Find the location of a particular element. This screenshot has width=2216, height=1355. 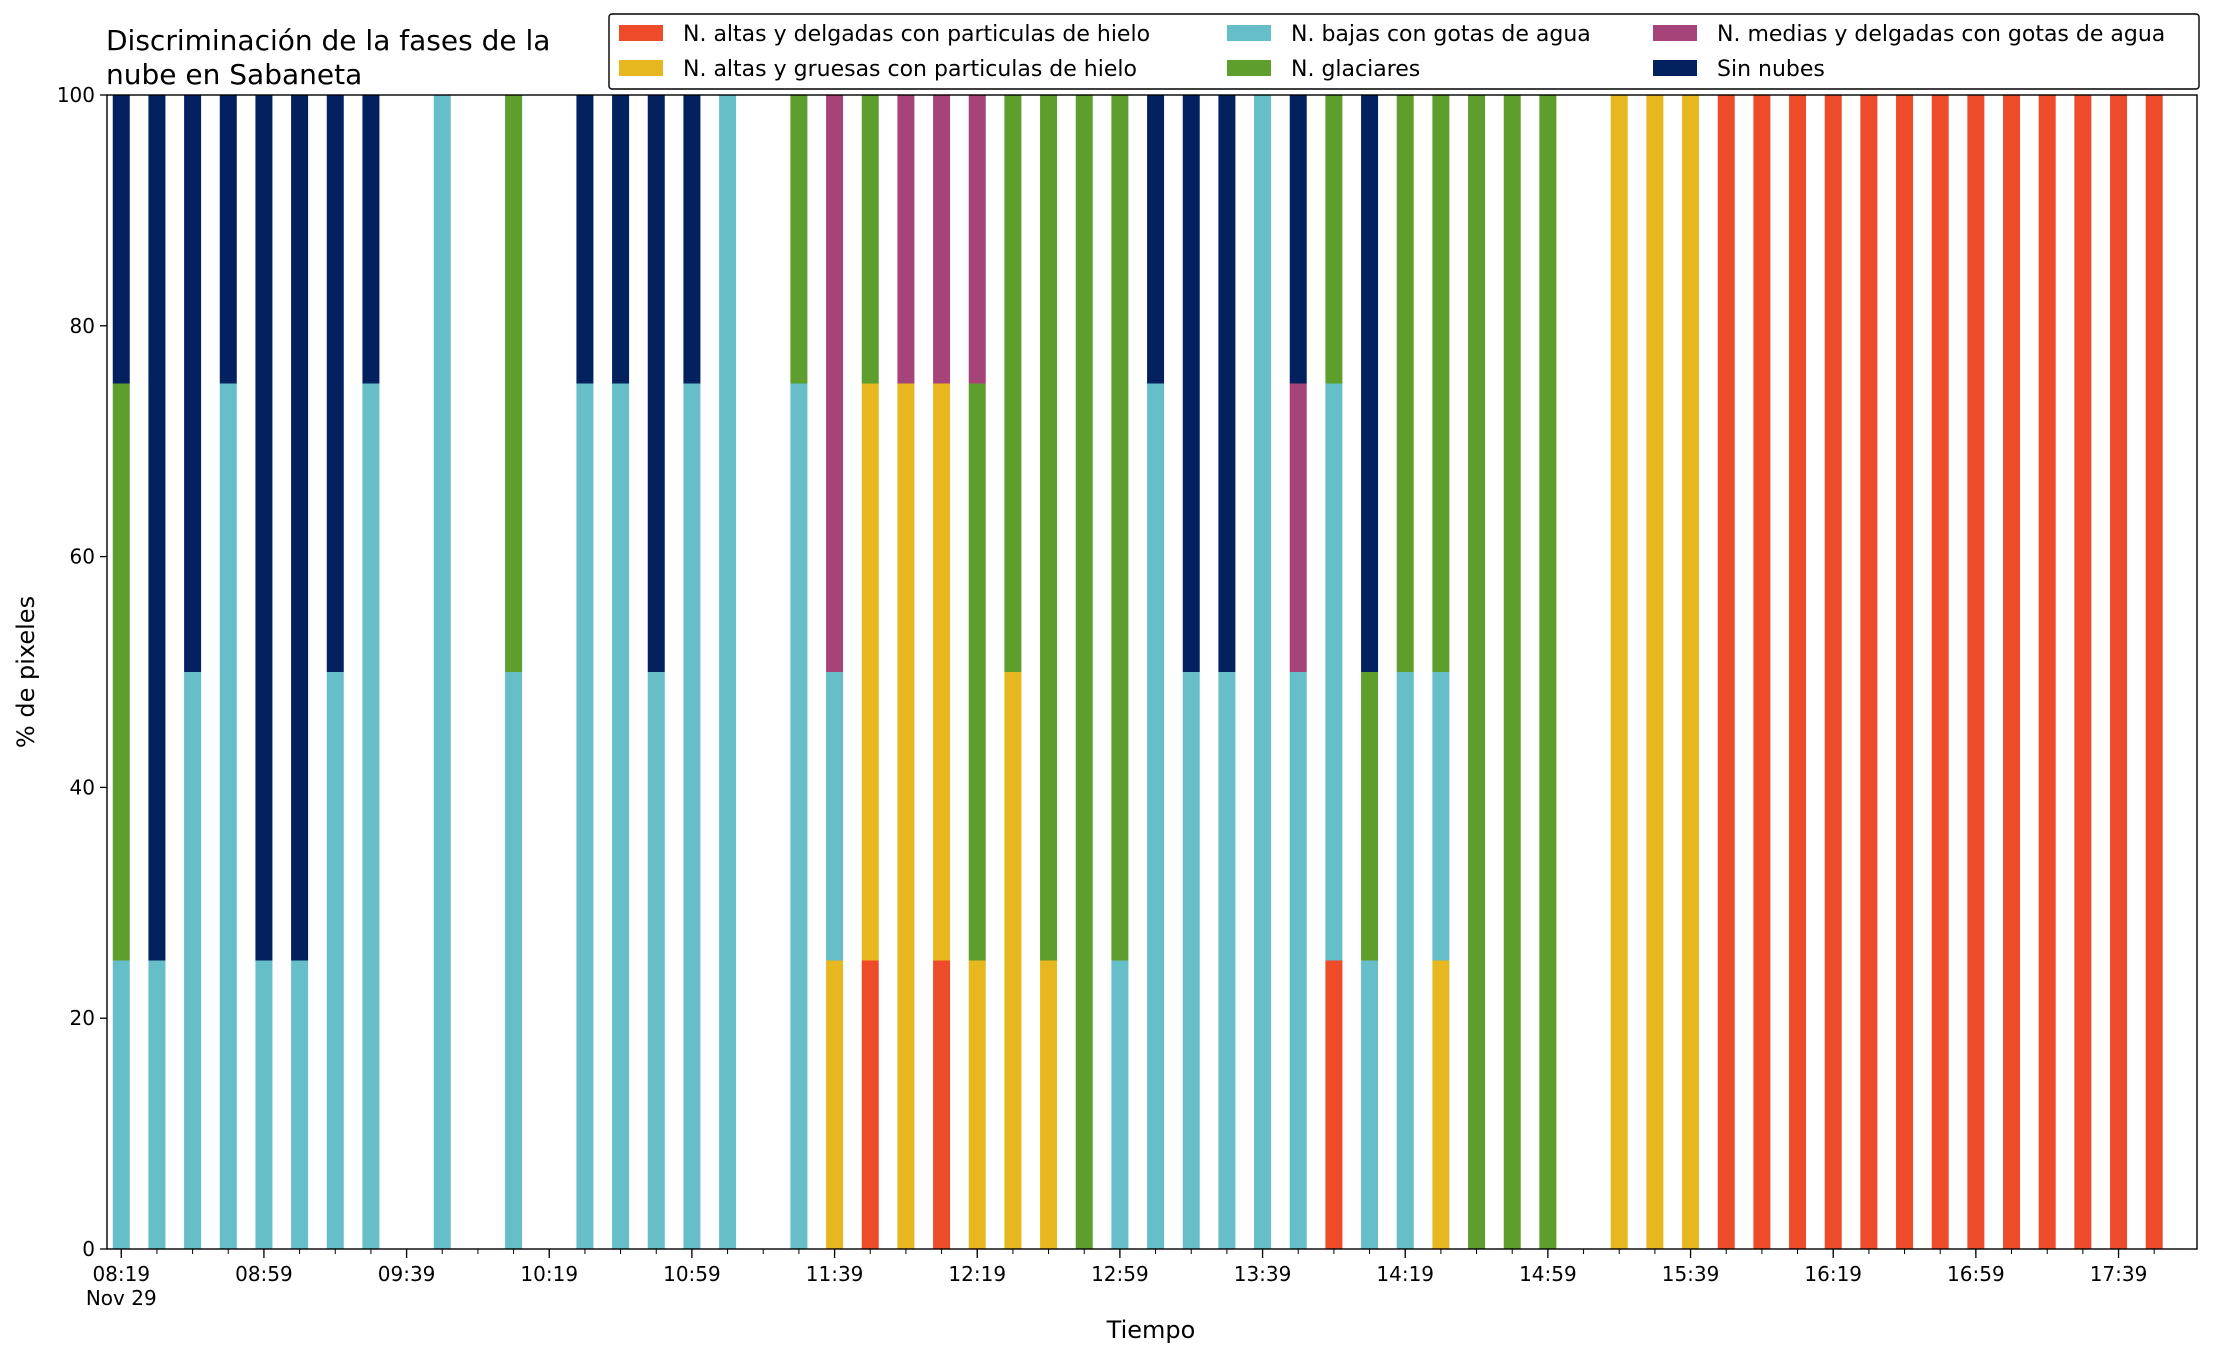

y-tick-label: 40 is located at coordinates (82, 787).